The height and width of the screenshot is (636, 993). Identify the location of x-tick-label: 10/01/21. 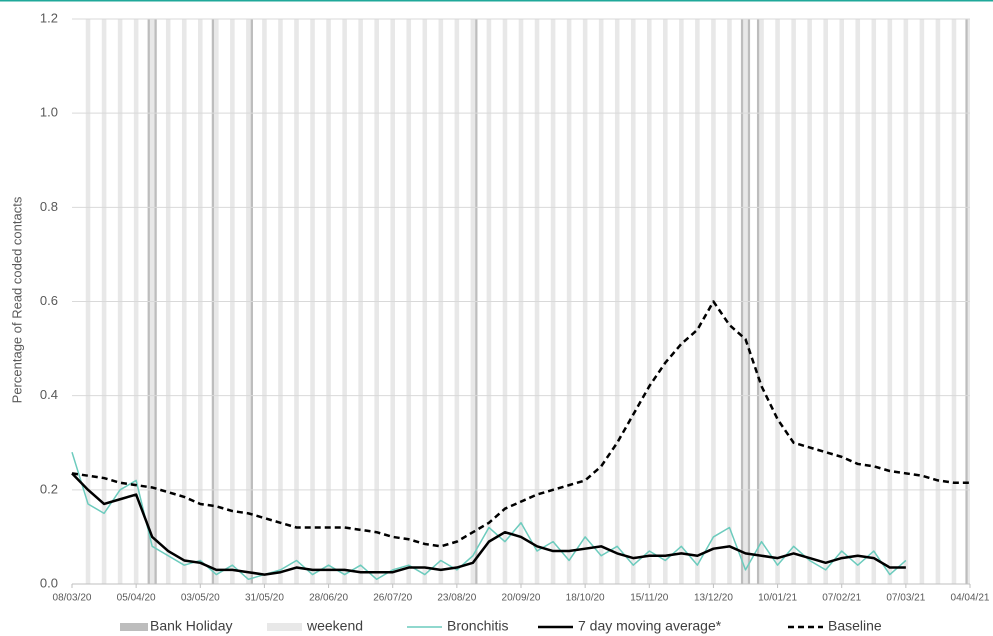
(777, 598).